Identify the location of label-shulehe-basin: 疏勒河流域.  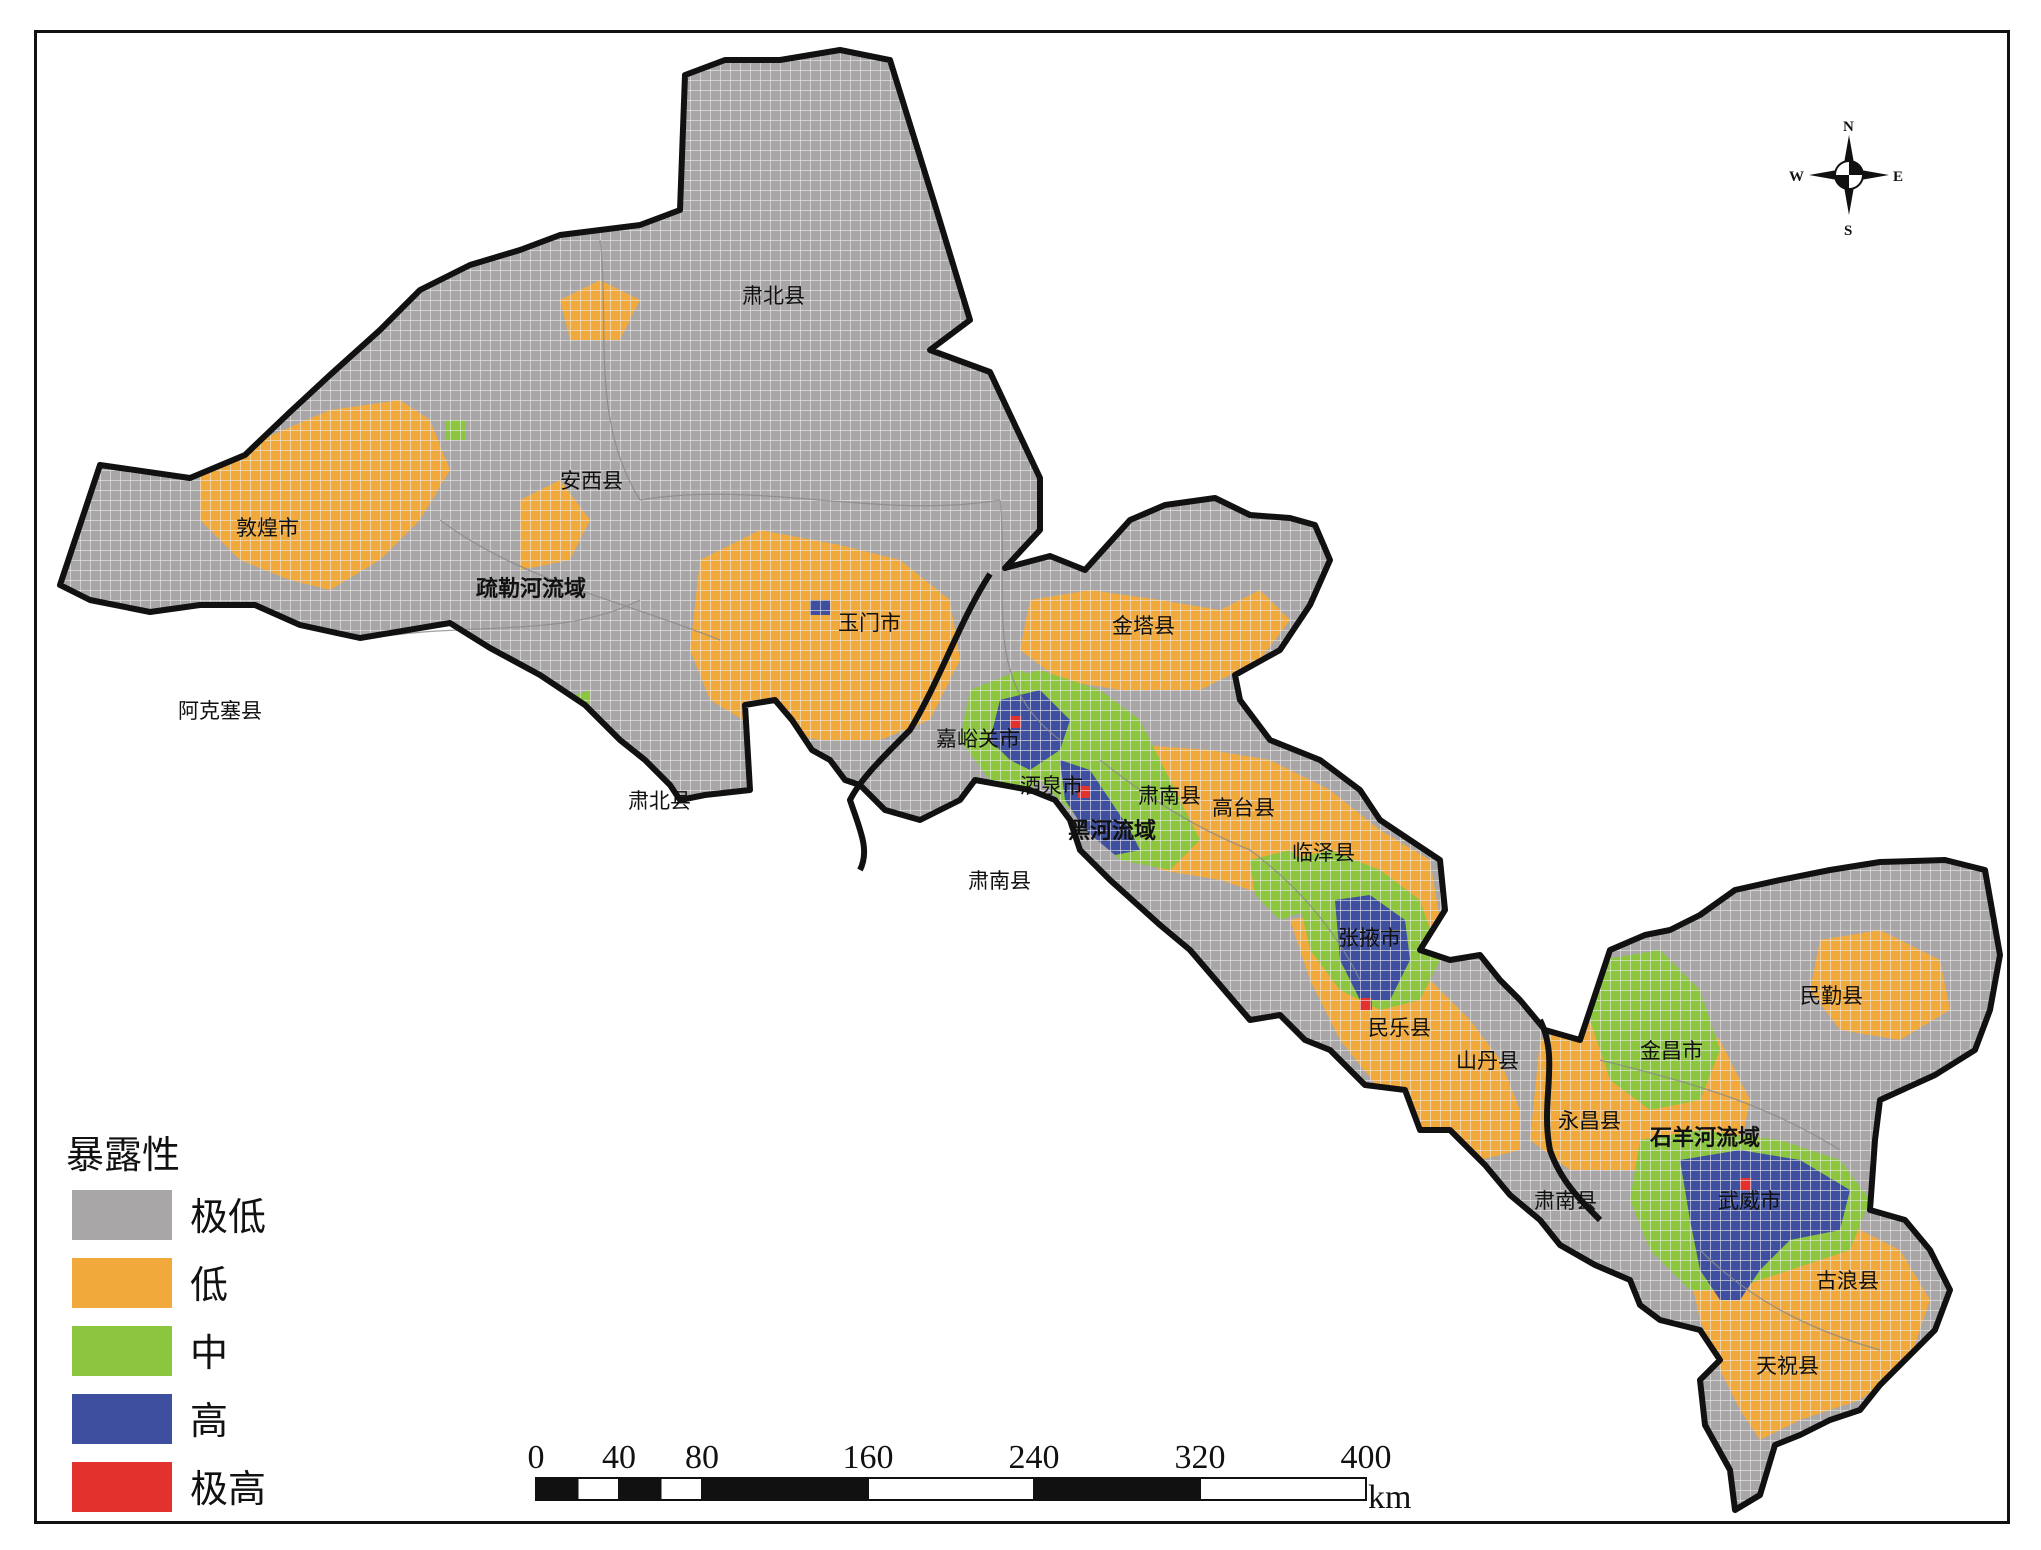
(531, 589).